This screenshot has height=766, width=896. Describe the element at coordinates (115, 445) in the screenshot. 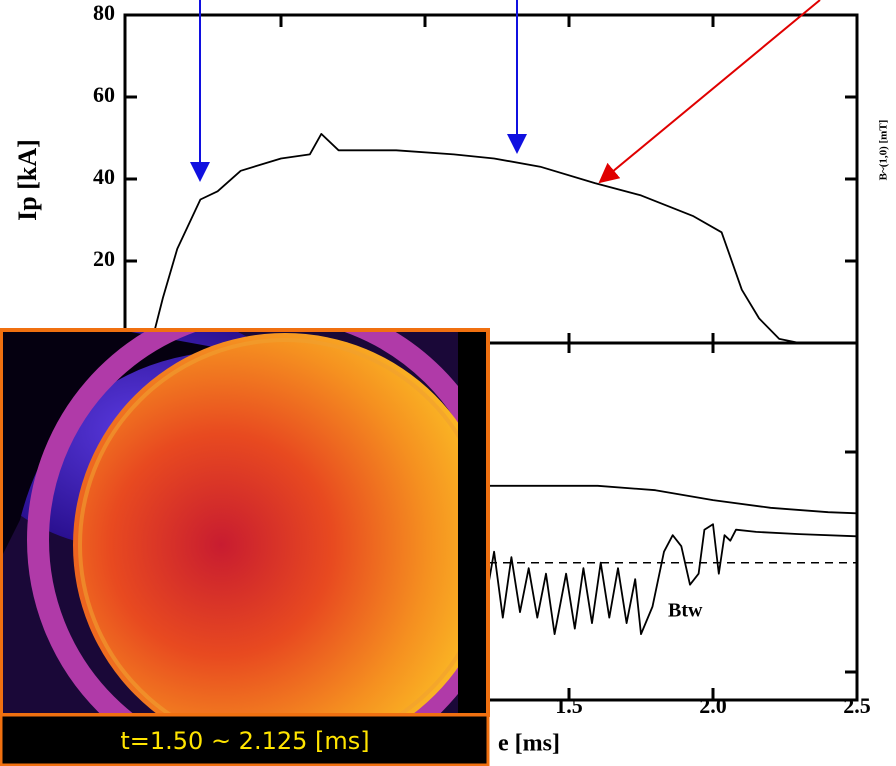

I see `image-region` at that location.